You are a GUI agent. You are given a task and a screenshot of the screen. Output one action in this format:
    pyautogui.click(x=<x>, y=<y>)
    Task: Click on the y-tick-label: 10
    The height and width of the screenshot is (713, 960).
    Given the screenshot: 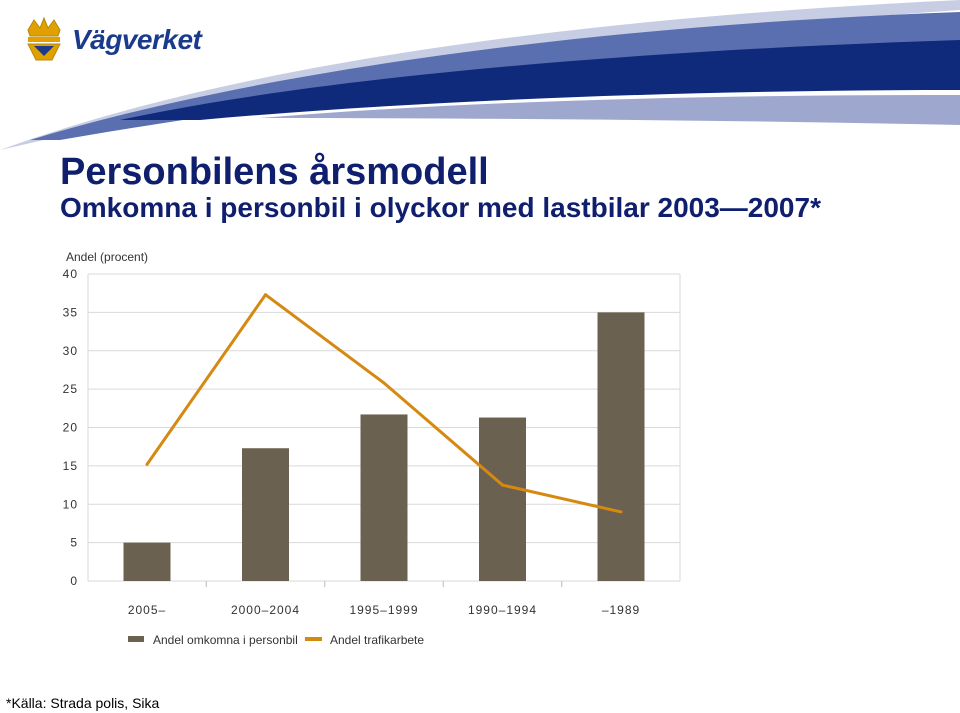 What is the action you would take?
    pyautogui.click(x=70, y=504)
    